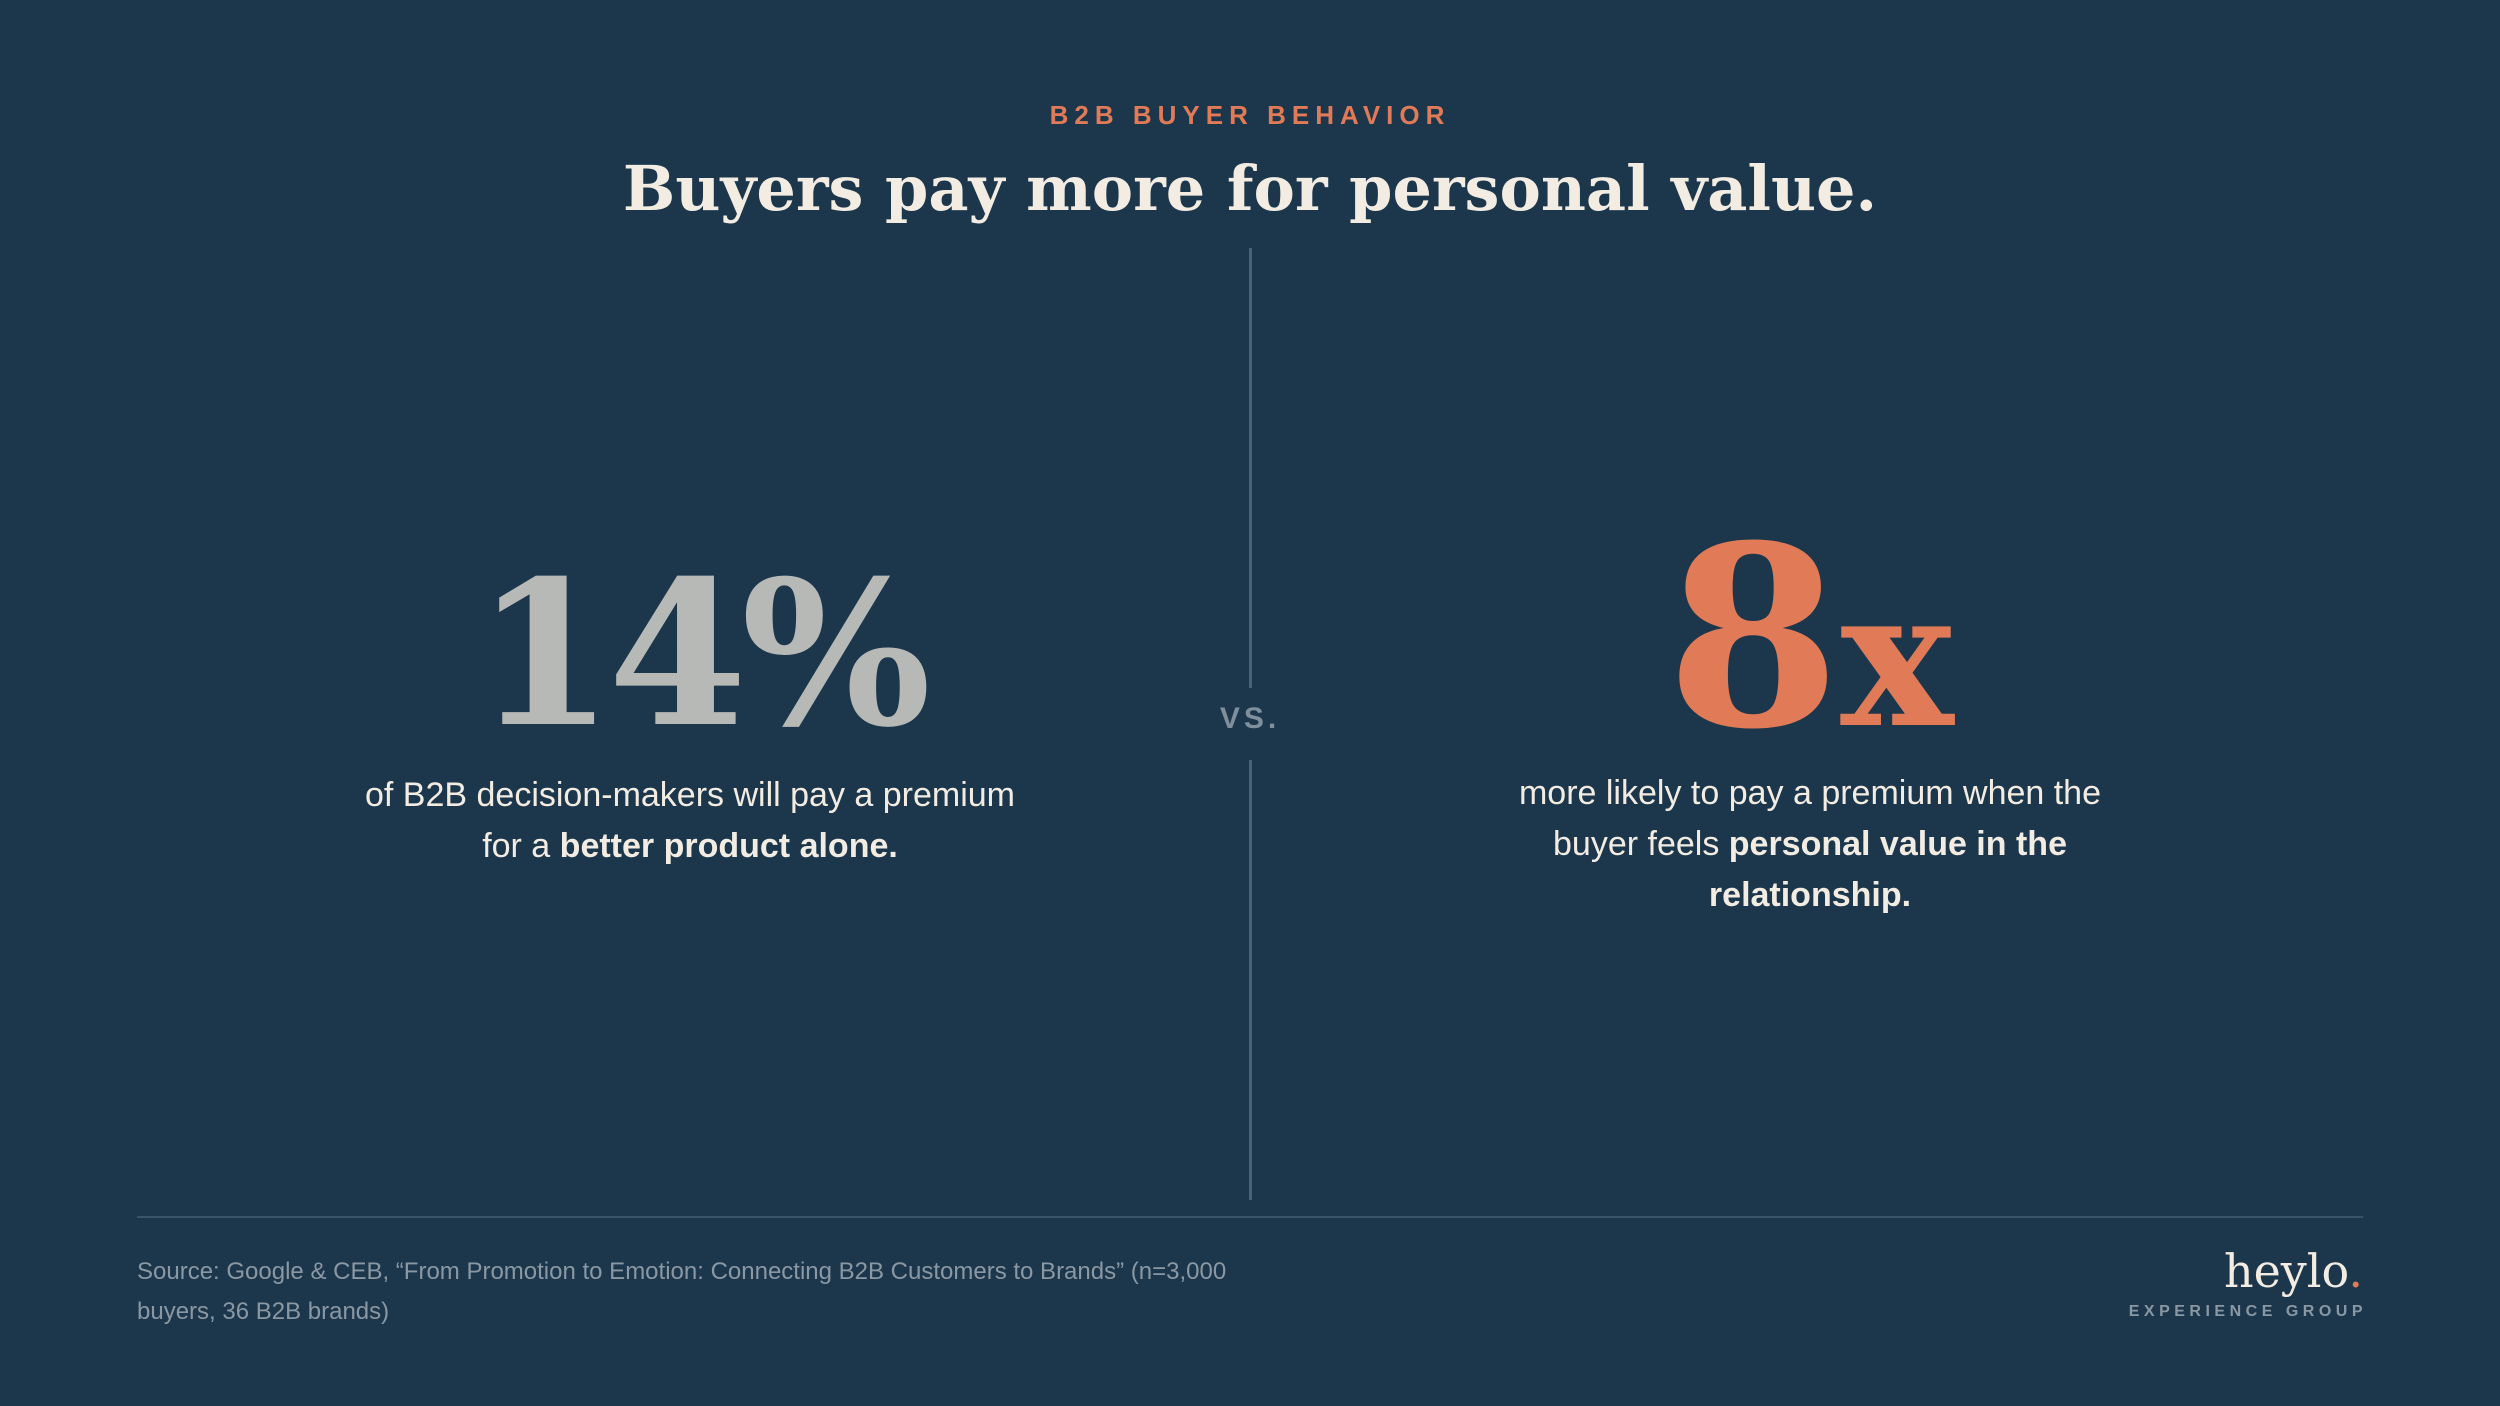 The height and width of the screenshot is (1406, 2500). I want to click on logo-wordmark: heylo., so click(2246, 1271).